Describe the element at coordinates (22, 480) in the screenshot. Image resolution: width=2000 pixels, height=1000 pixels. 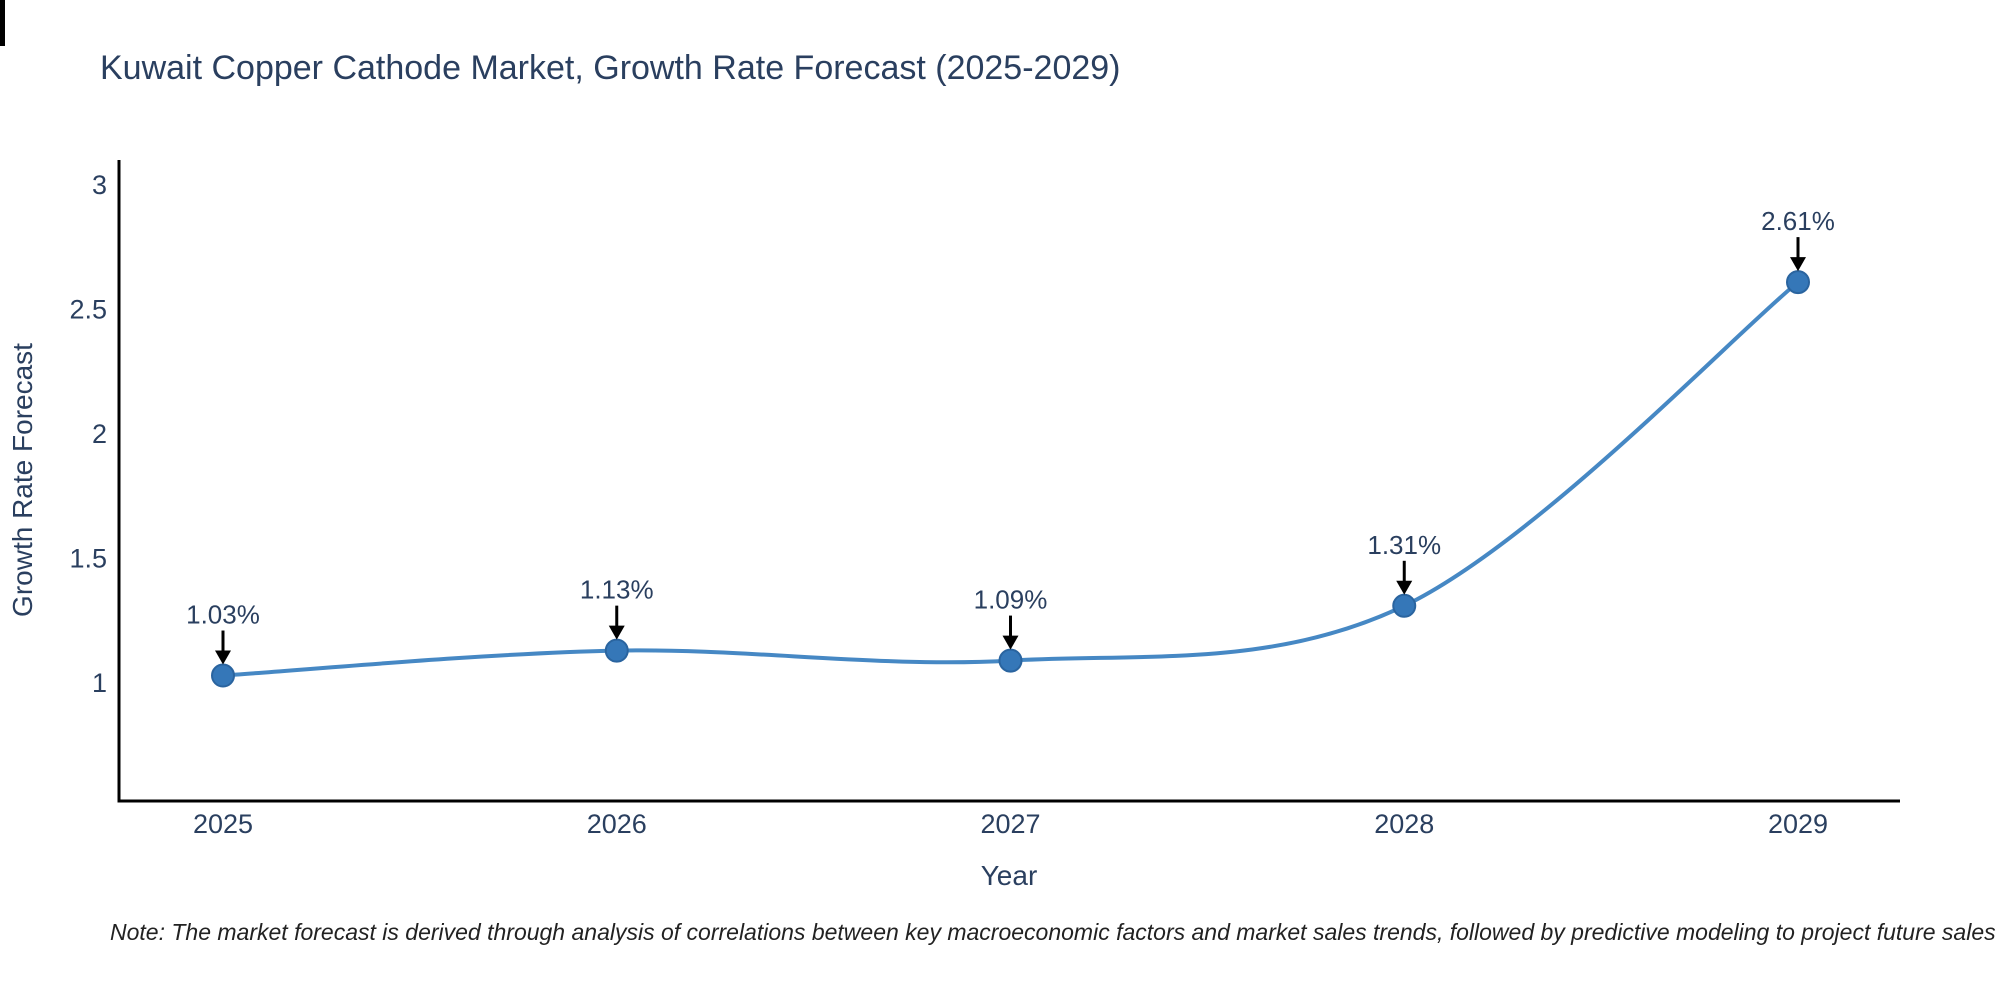
I see `y-axis-title: Growth Rate Forecast` at that location.